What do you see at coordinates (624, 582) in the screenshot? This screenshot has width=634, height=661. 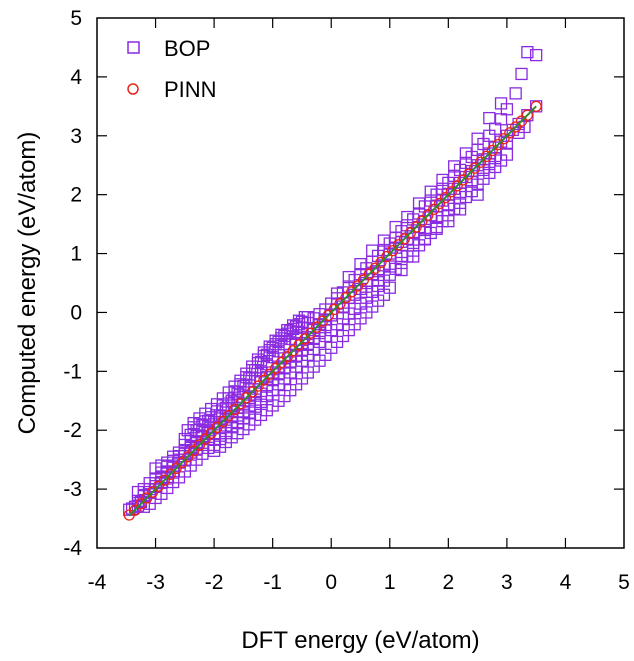 I see `x-tick-label: 5` at bounding box center [624, 582].